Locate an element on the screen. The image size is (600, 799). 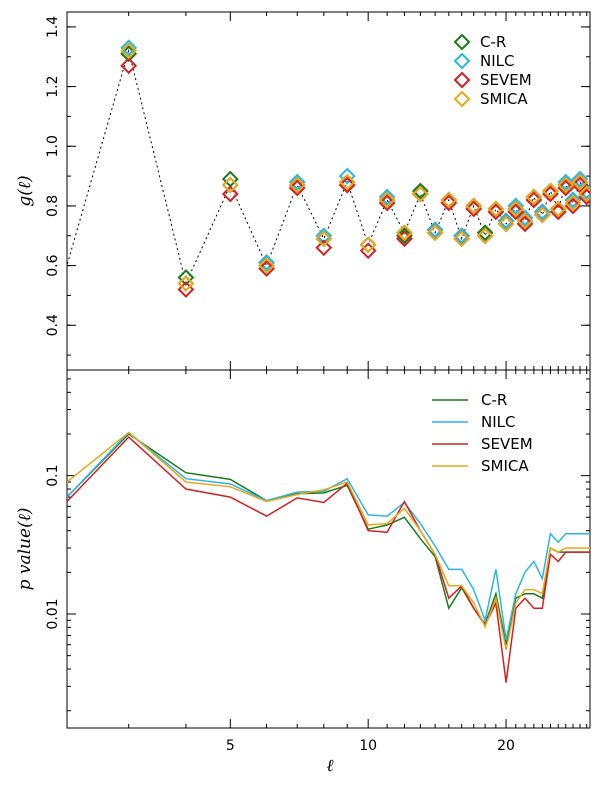
top-y-tick-label: 1.0 is located at coordinates (53, 146).